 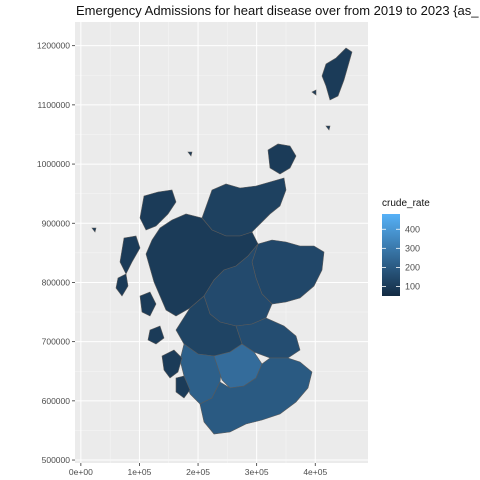 I want to click on legend-tick-label: 300, so click(x=412, y=248).